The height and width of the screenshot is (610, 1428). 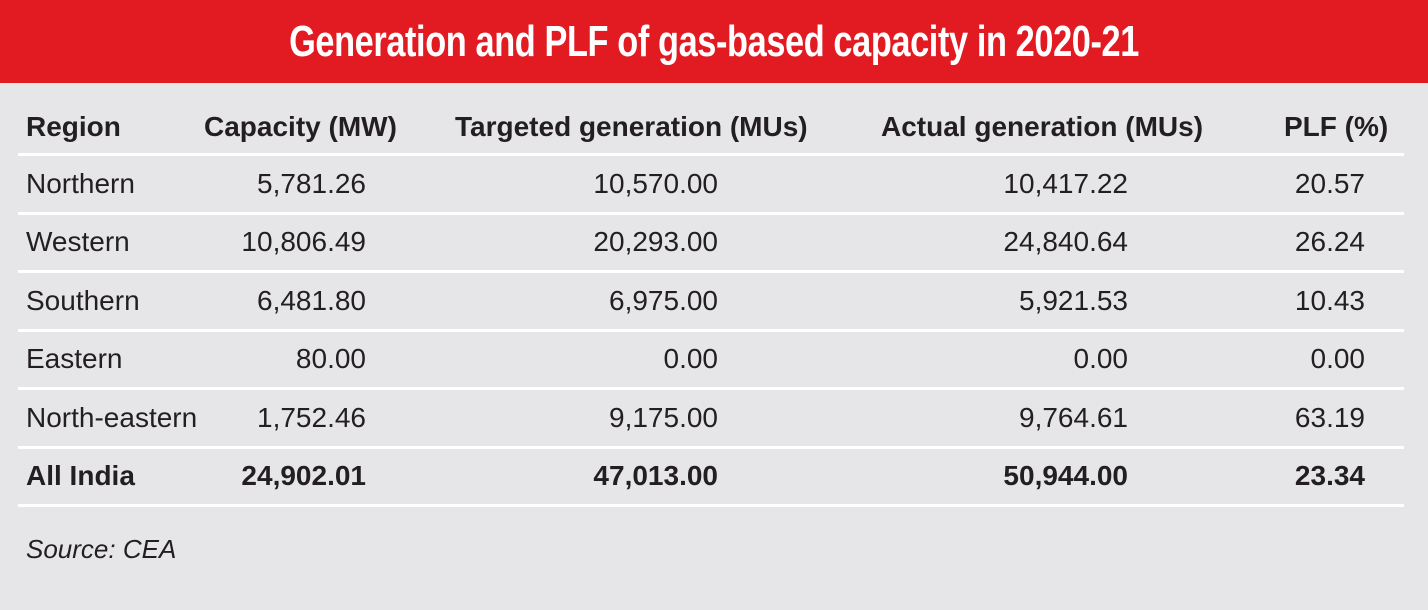 What do you see at coordinates (1073, 300) in the screenshot?
I see `actual-cell: 5,921.53` at bounding box center [1073, 300].